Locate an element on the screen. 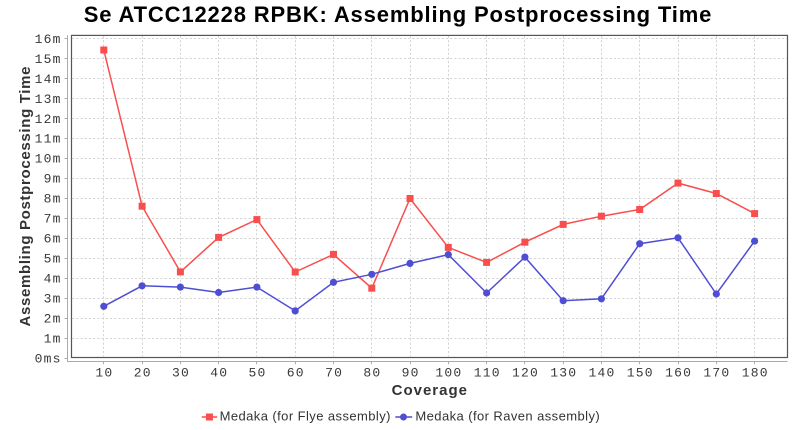  svg-text: 0ms is located at coordinates (48, 358).